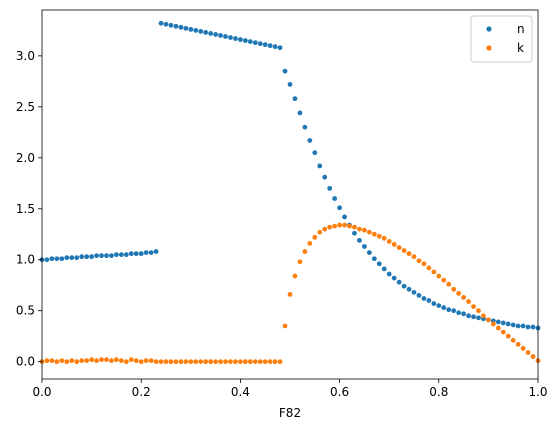 This screenshot has width=558, height=432. What do you see at coordinates (520, 48) in the screenshot?
I see `legend-label-k: k` at bounding box center [520, 48].